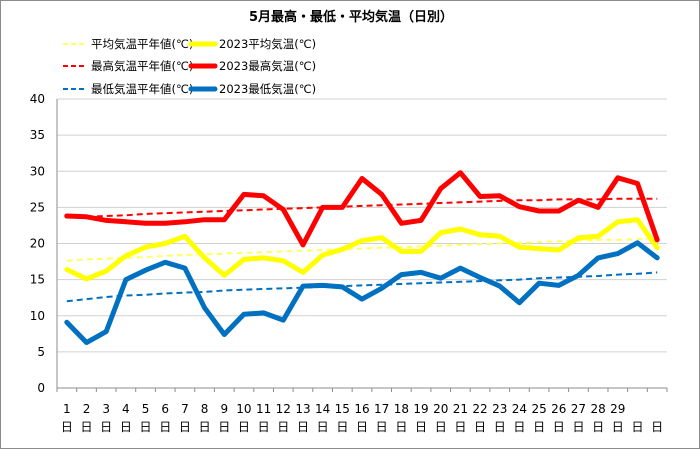  I want to click on legend-label-1: 2023平均気温(℃), so click(267, 44).